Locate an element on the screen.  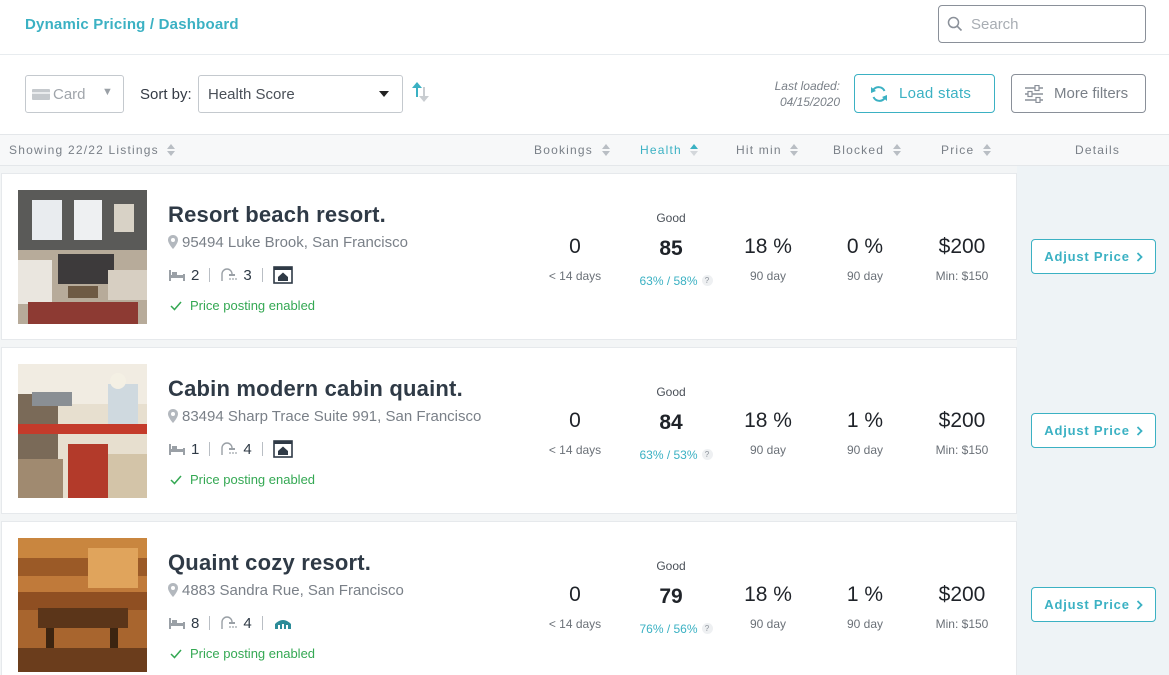
column-health-label: Health is located at coordinates (661, 150).